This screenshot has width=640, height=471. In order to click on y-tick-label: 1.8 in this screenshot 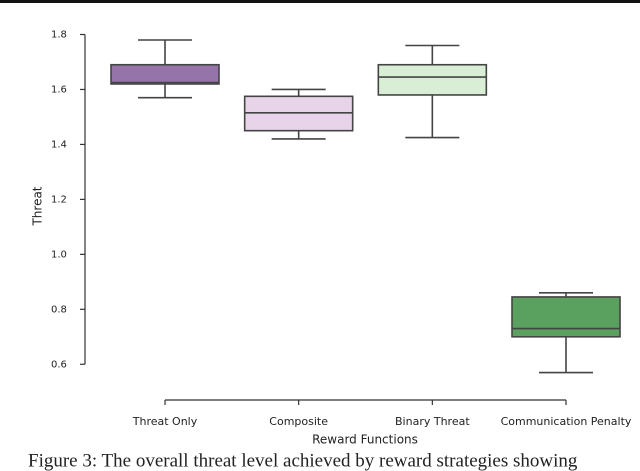, I will do `click(59, 34)`.